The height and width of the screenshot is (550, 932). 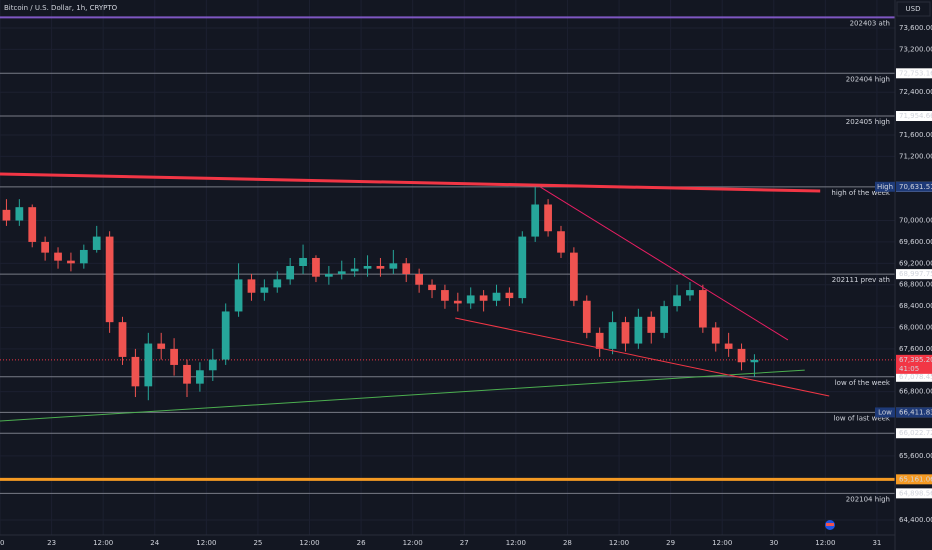 What do you see at coordinates (868, 499) in the screenshot?
I see `level-label: 202104 high` at bounding box center [868, 499].